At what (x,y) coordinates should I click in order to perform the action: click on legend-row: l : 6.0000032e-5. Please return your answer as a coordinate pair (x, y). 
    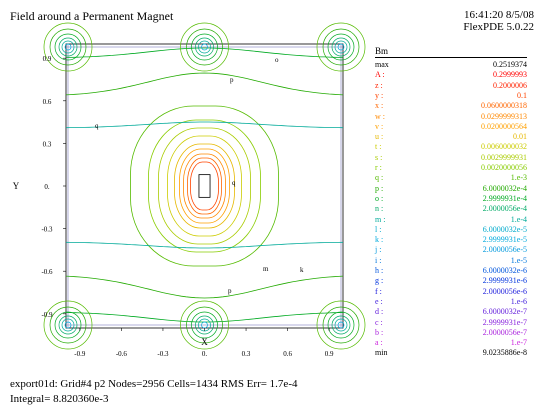
    Looking at the image, I should click on (451, 229).